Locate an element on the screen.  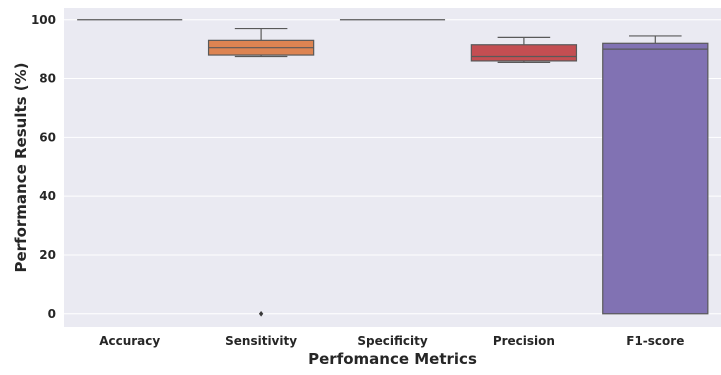
x-tick-label: Accuracy is located at coordinates (129, 341).